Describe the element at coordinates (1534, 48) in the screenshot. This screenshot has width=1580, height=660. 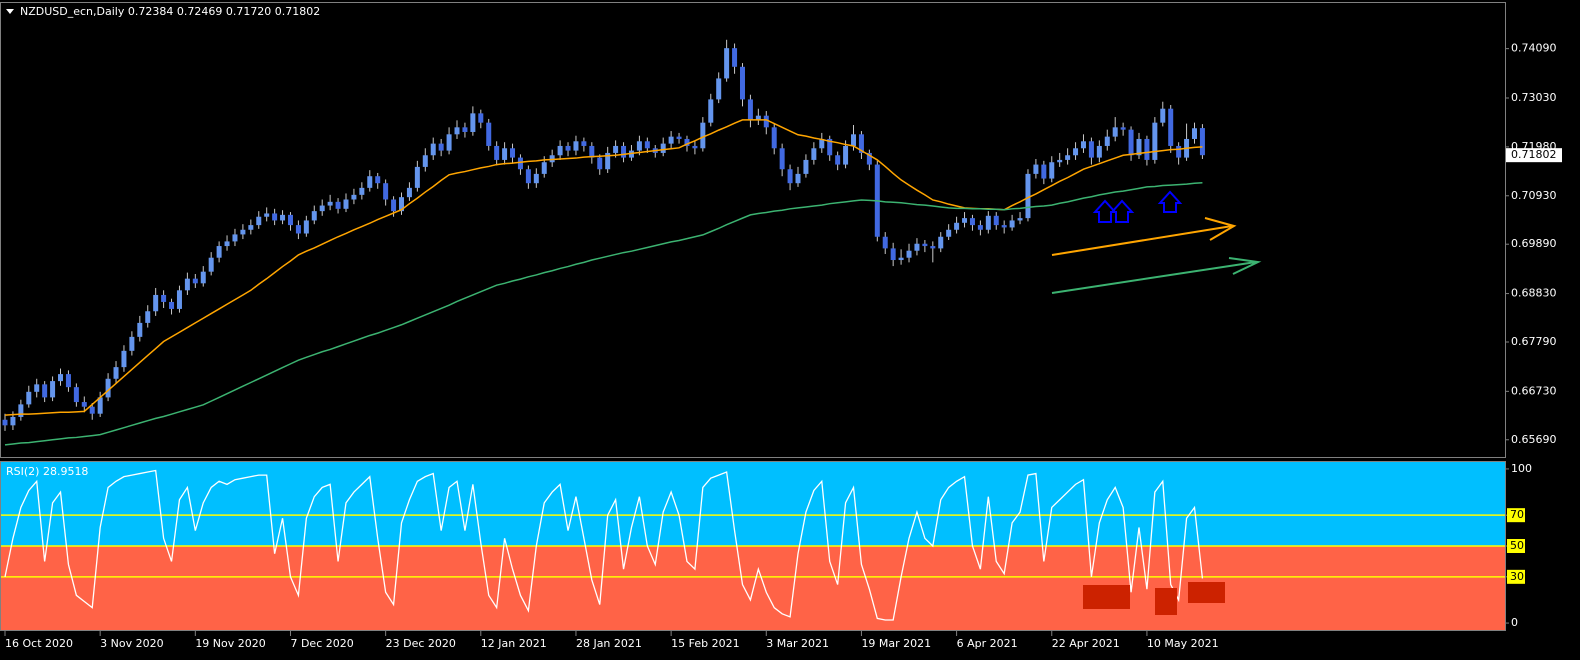
I see `y-tick-label: 0.74090` at that location.